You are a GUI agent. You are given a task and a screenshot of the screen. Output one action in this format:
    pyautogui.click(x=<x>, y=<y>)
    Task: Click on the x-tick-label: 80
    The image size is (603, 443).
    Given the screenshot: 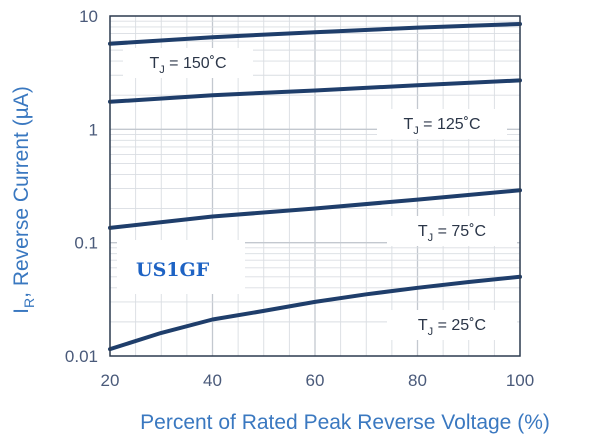 What is the action you would take?
    pyautogui.click(x=417, y=380)
    